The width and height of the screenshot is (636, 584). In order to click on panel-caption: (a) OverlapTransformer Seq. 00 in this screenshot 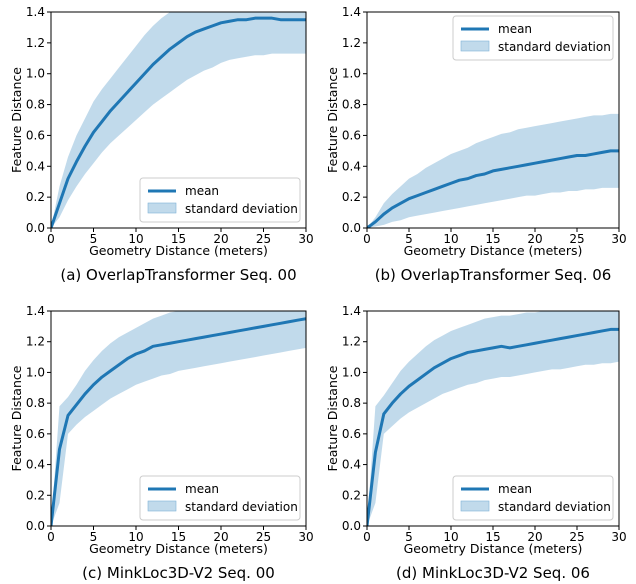, I will do `click(178, 275)`.